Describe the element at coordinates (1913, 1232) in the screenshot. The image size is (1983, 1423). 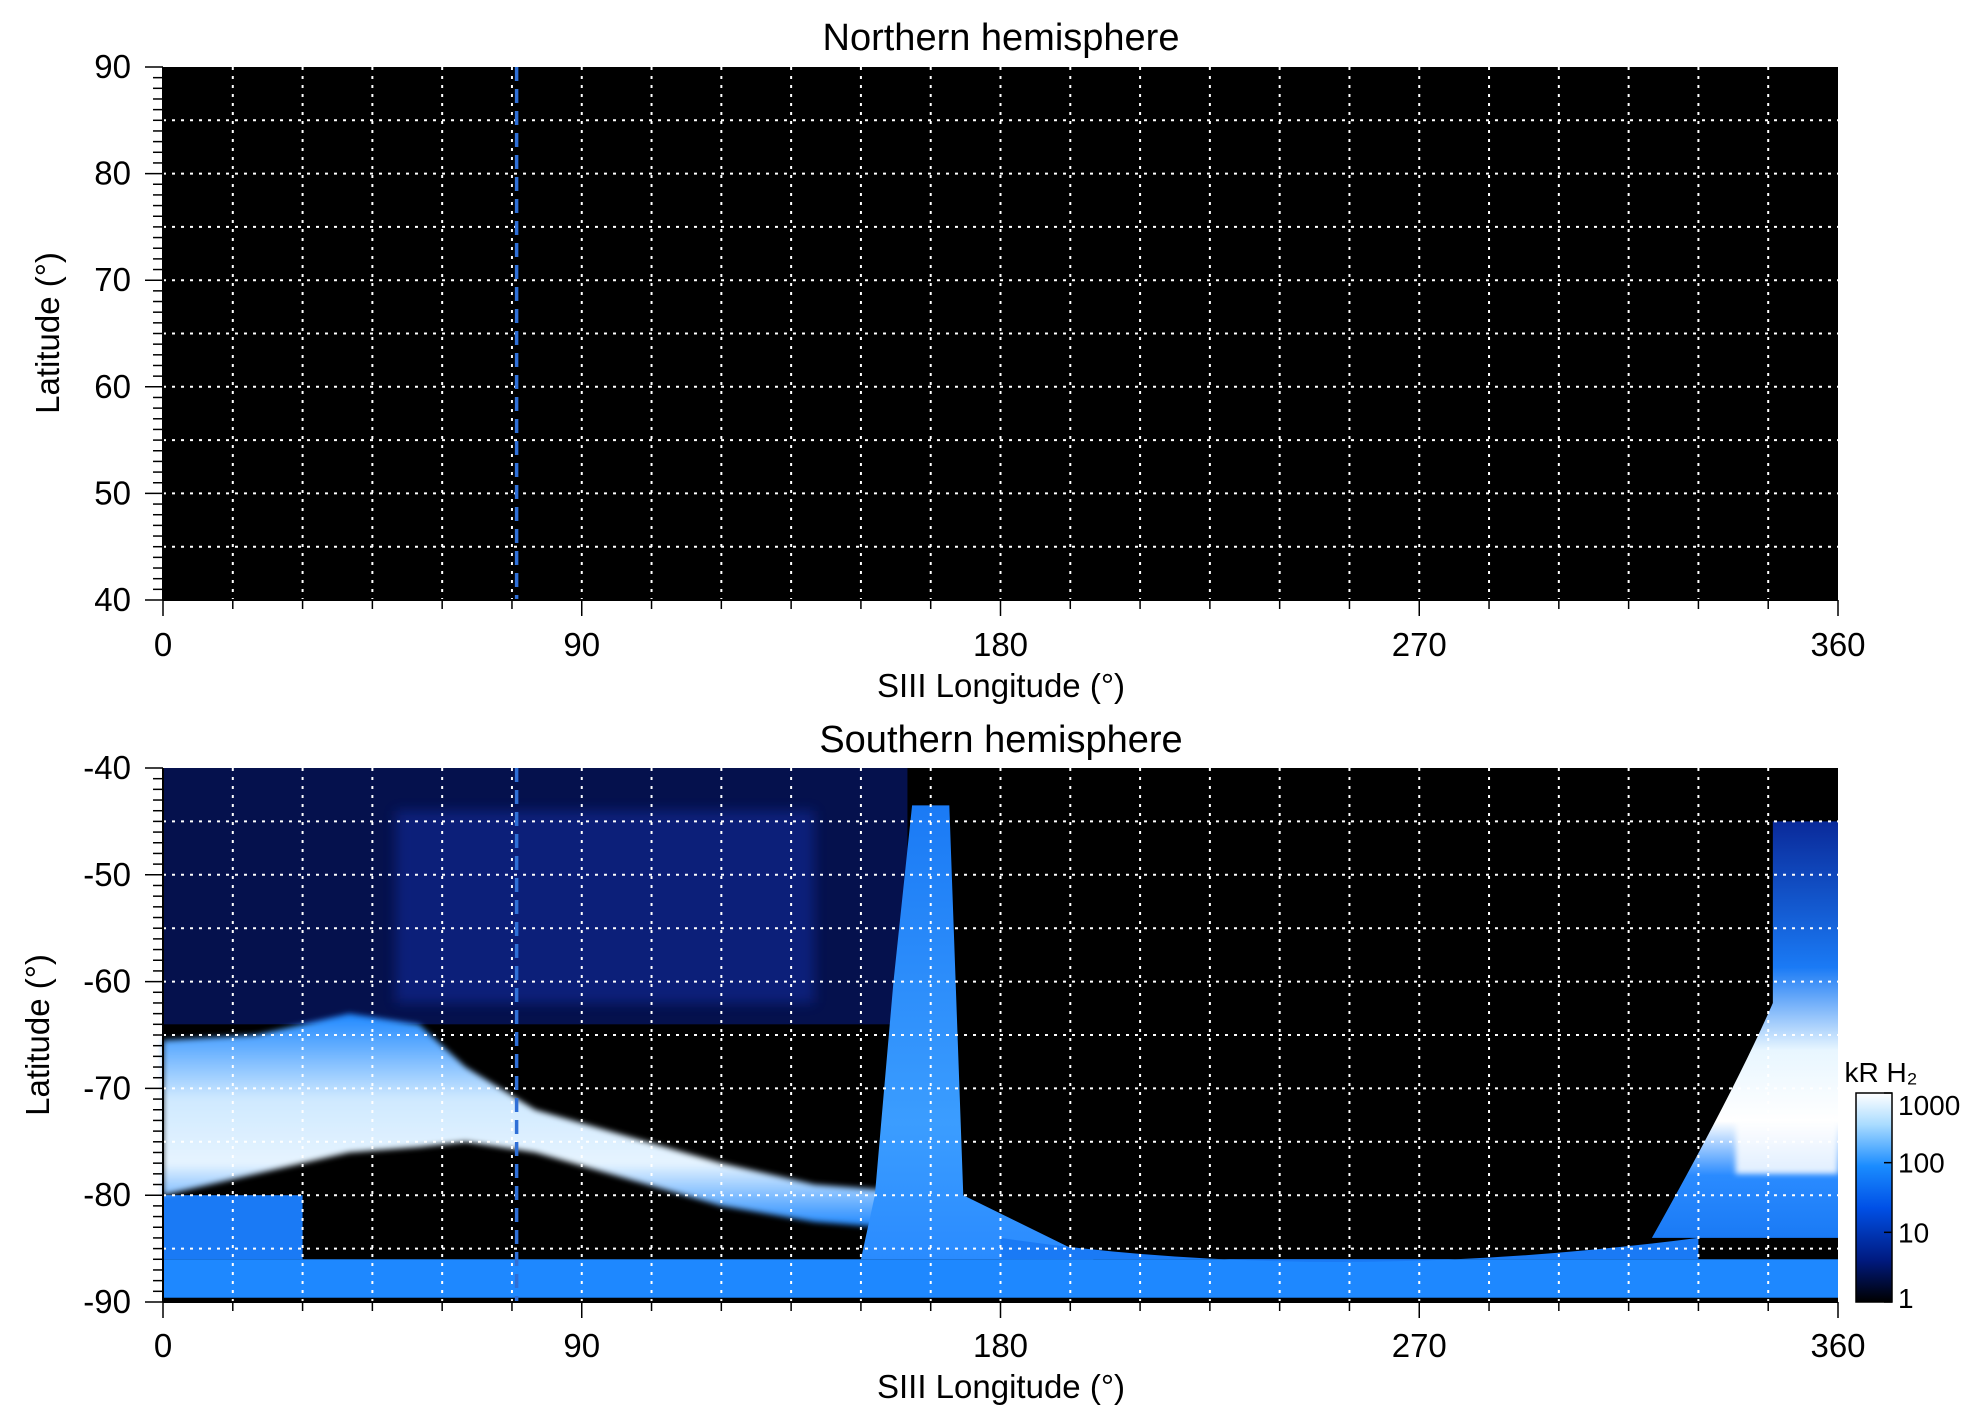
I see `colorbar-tick-label: 10` at that location.